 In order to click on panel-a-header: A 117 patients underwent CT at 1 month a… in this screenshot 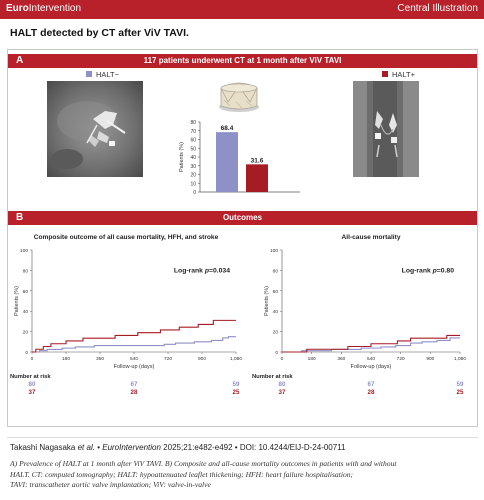, I will do `click(242, 61)`.